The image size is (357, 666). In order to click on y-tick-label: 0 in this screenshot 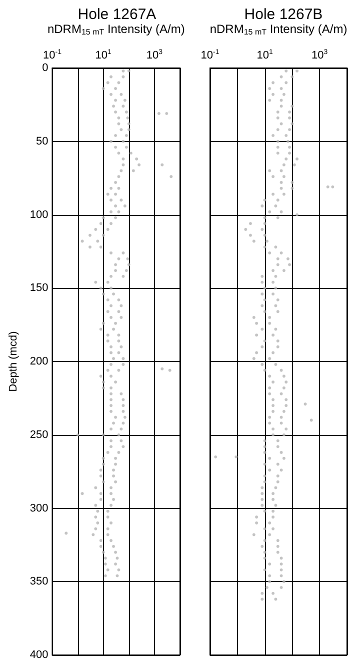, I will do `click(45, 68)`.